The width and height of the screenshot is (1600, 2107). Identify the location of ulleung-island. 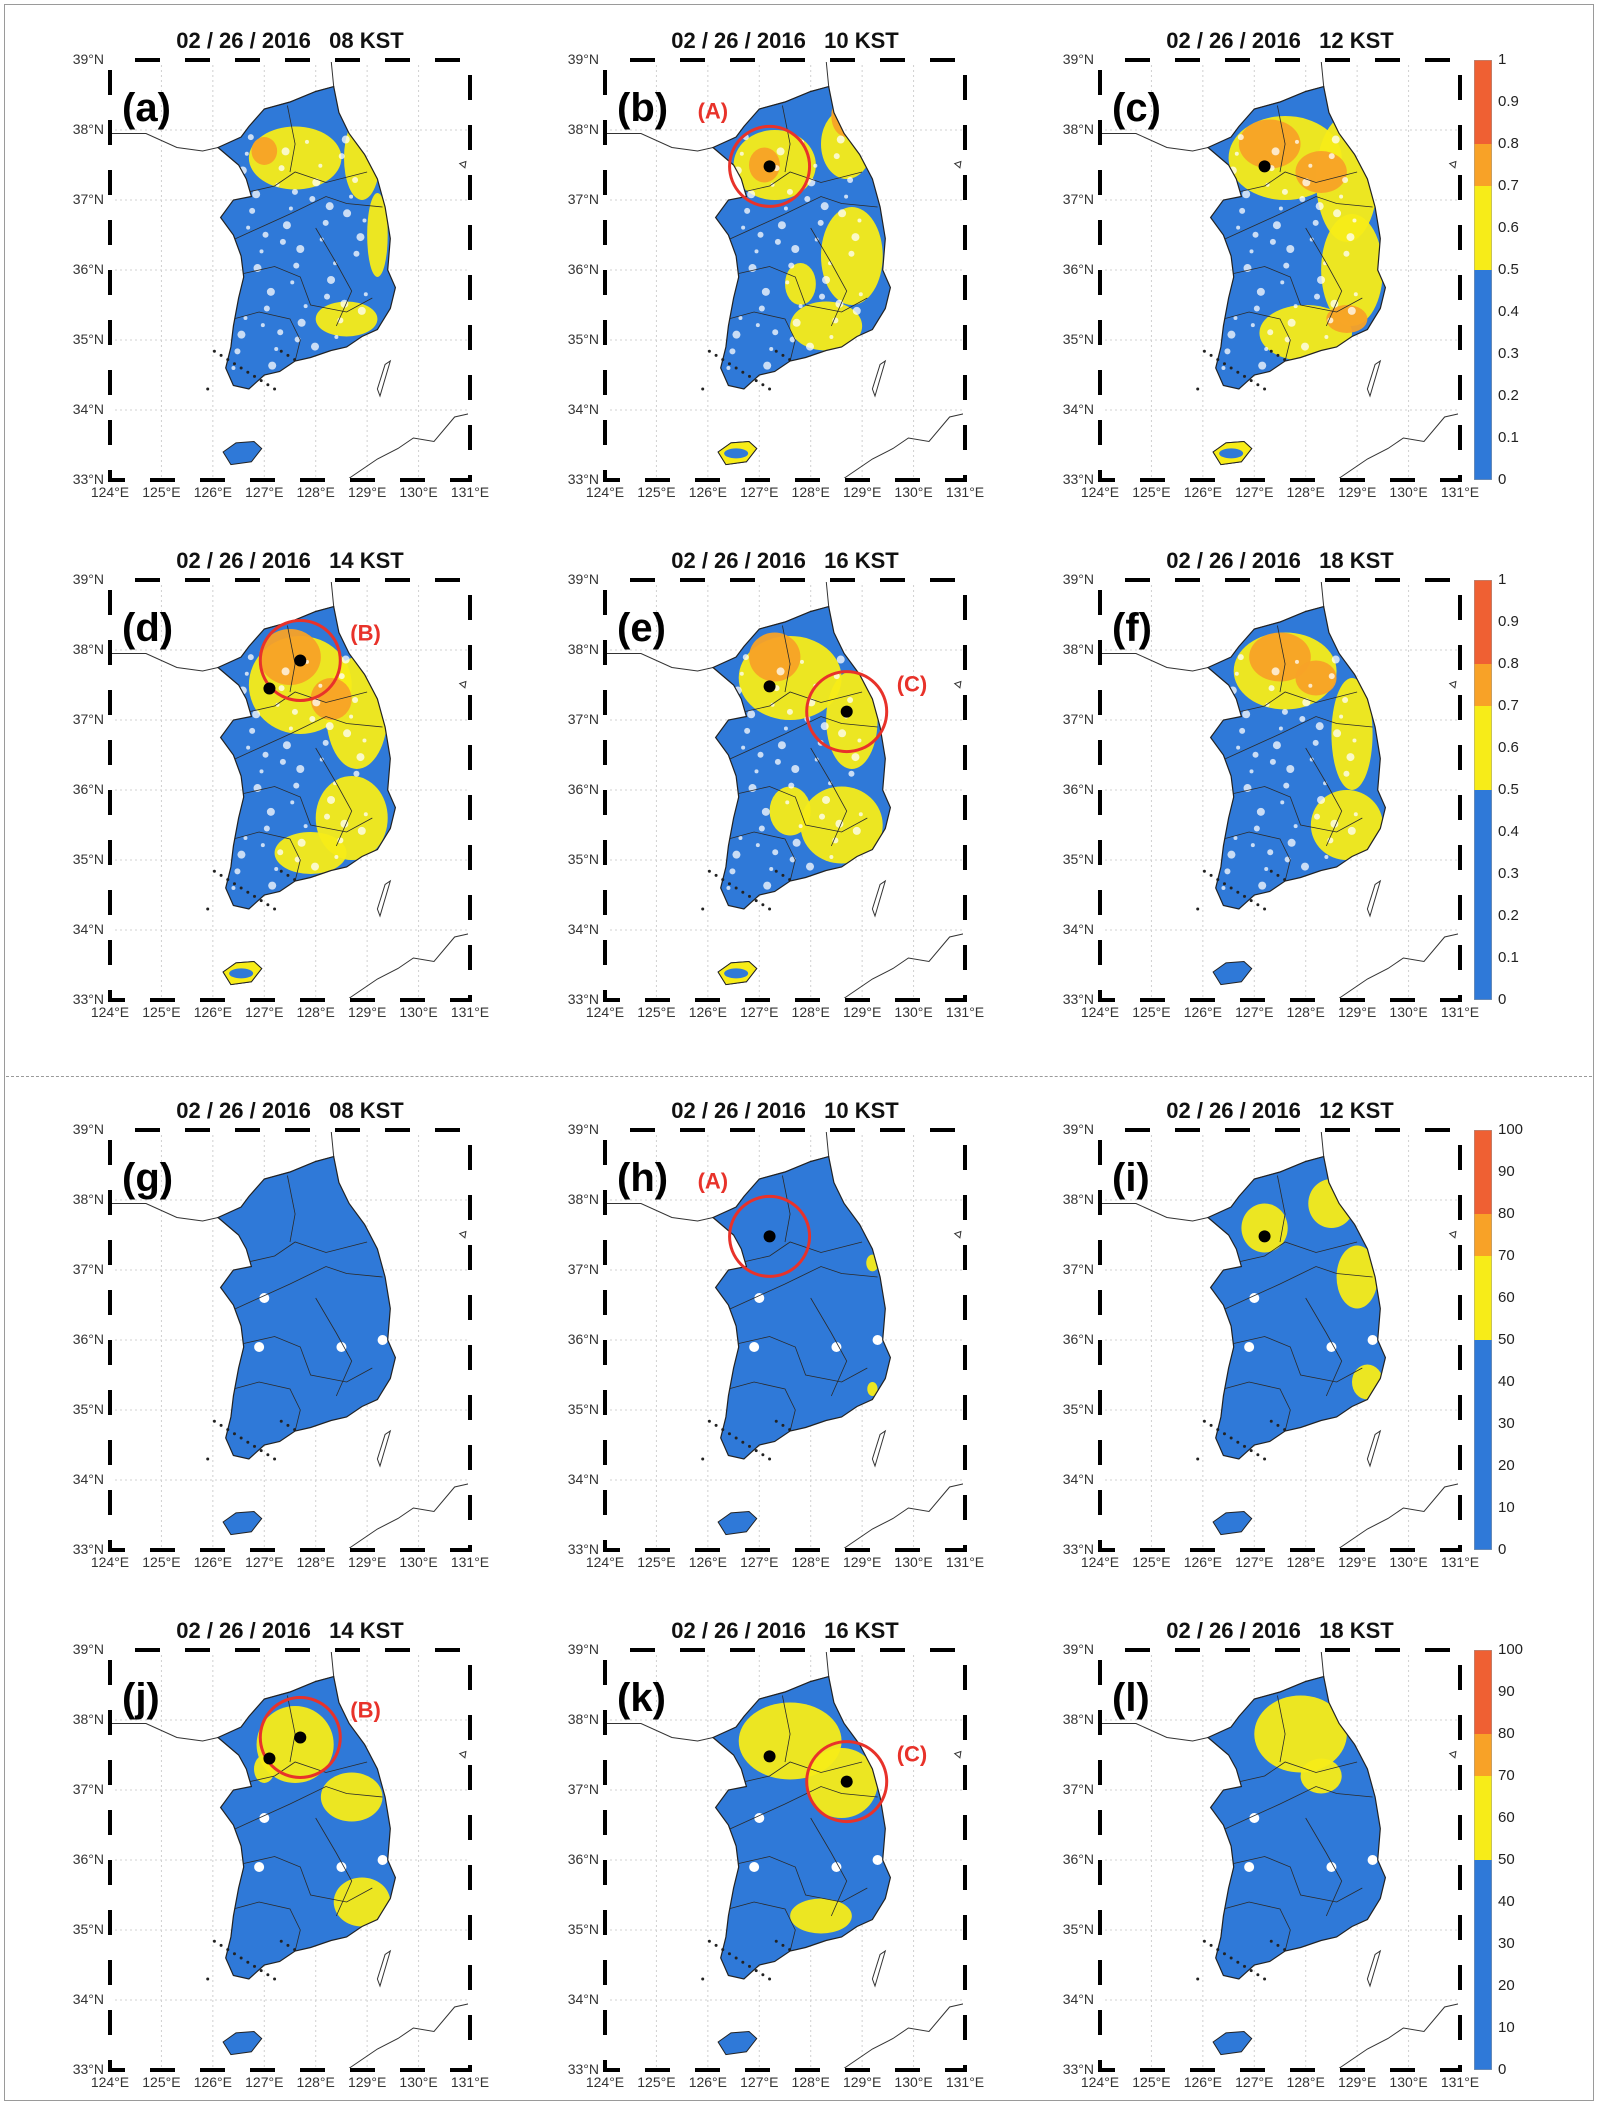
(957, 684).